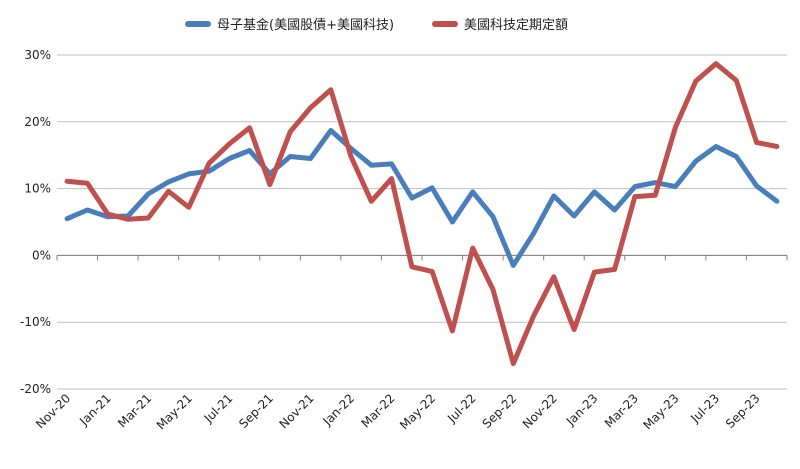 The width and height of the screenshot is (800, 469). I want to click on x-axis-tick-marks, so click(422, 258).